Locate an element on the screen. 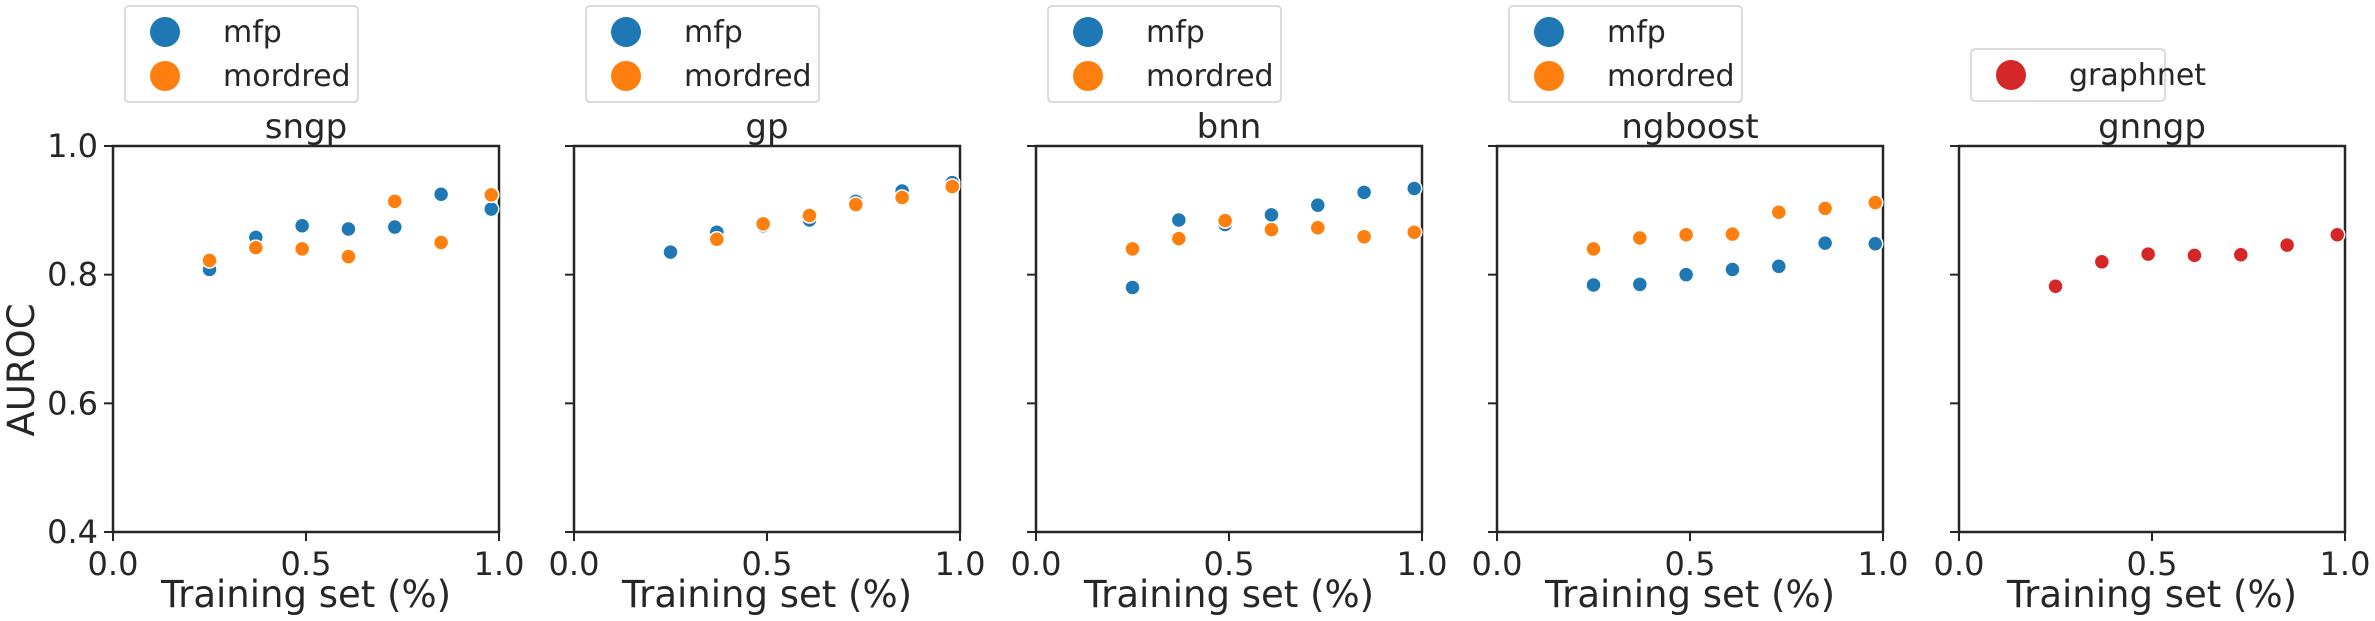  panel-title: sngp is located at coordinates (306, 127).